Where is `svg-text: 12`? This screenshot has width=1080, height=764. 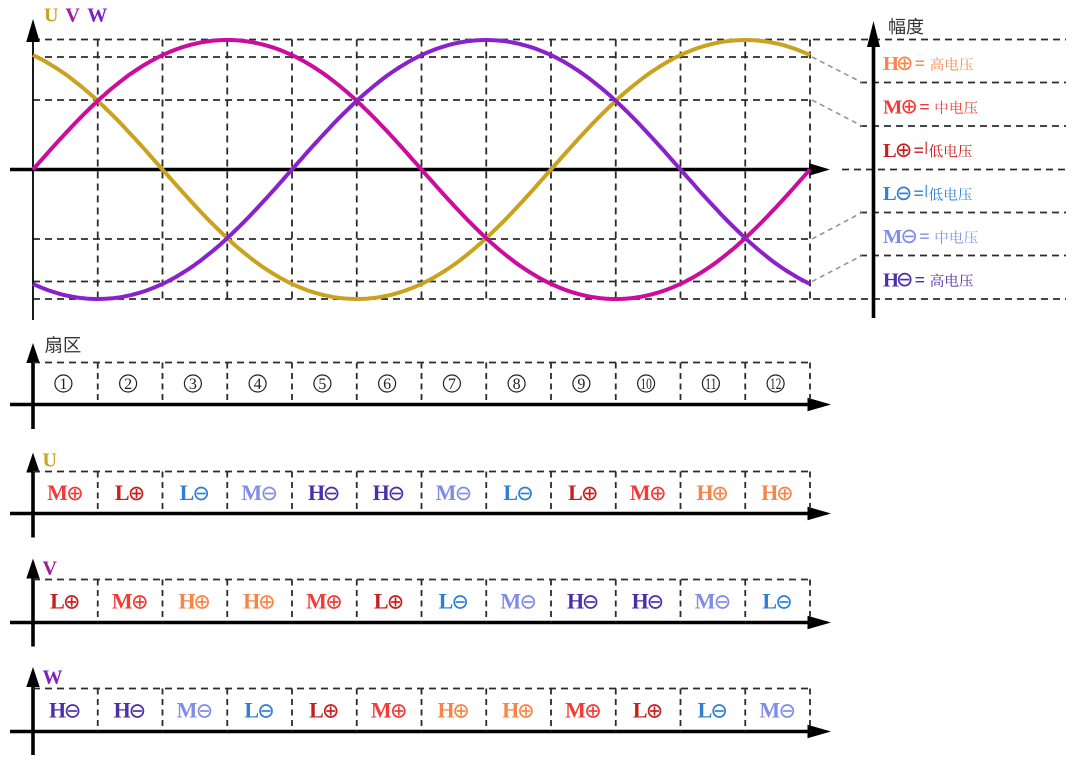 svg-text: 12 is located at coordinates (776, 384).